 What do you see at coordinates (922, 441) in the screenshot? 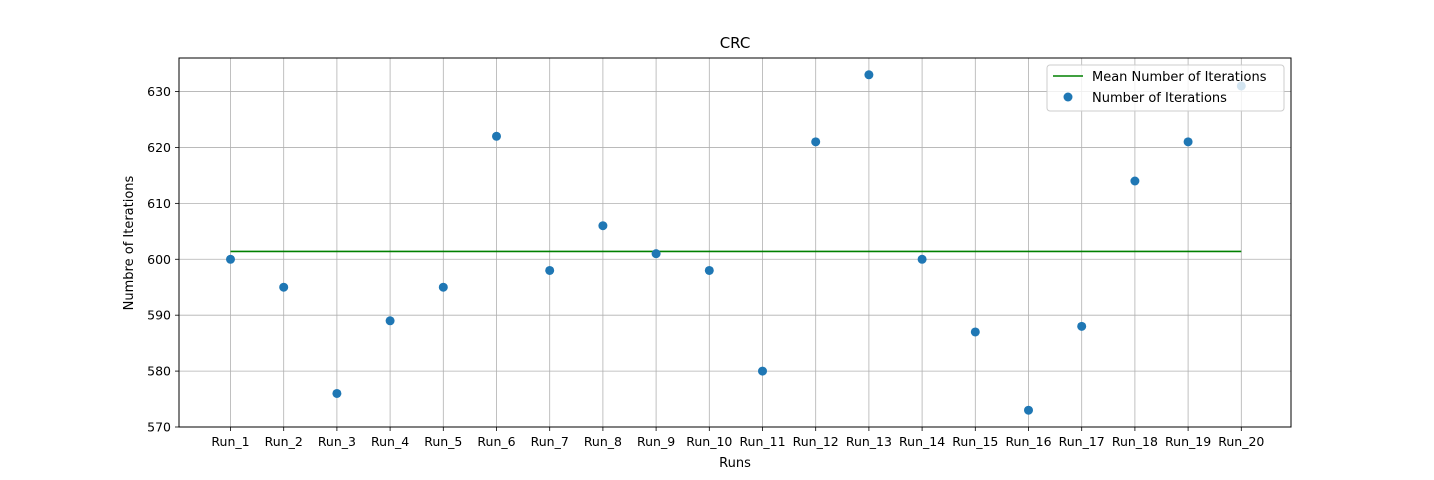
I see `x-tick-label: Run_14` at bounding box center [922, 441].